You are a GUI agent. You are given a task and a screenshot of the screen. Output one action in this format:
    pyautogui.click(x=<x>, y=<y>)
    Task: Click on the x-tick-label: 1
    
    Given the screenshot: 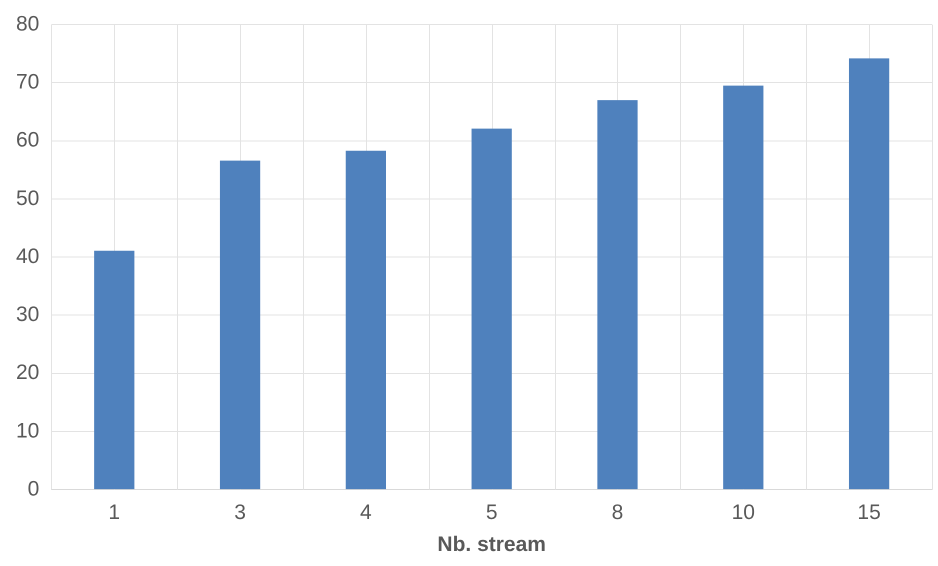 What is the action you would take?
    pyautogui.click(x=114, y=512)
    